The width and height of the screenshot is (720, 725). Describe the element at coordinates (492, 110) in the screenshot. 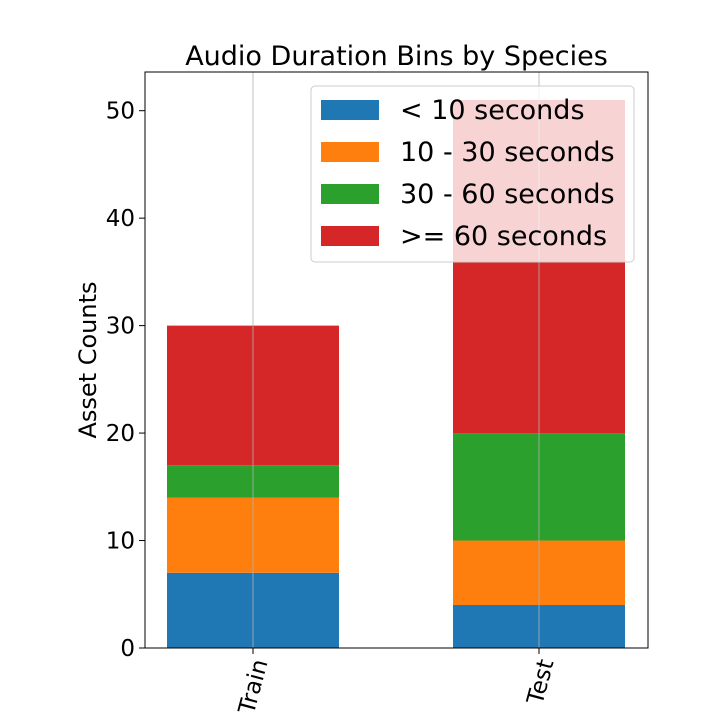

I see `legend-entry-label: < 10 seconds` at that location.